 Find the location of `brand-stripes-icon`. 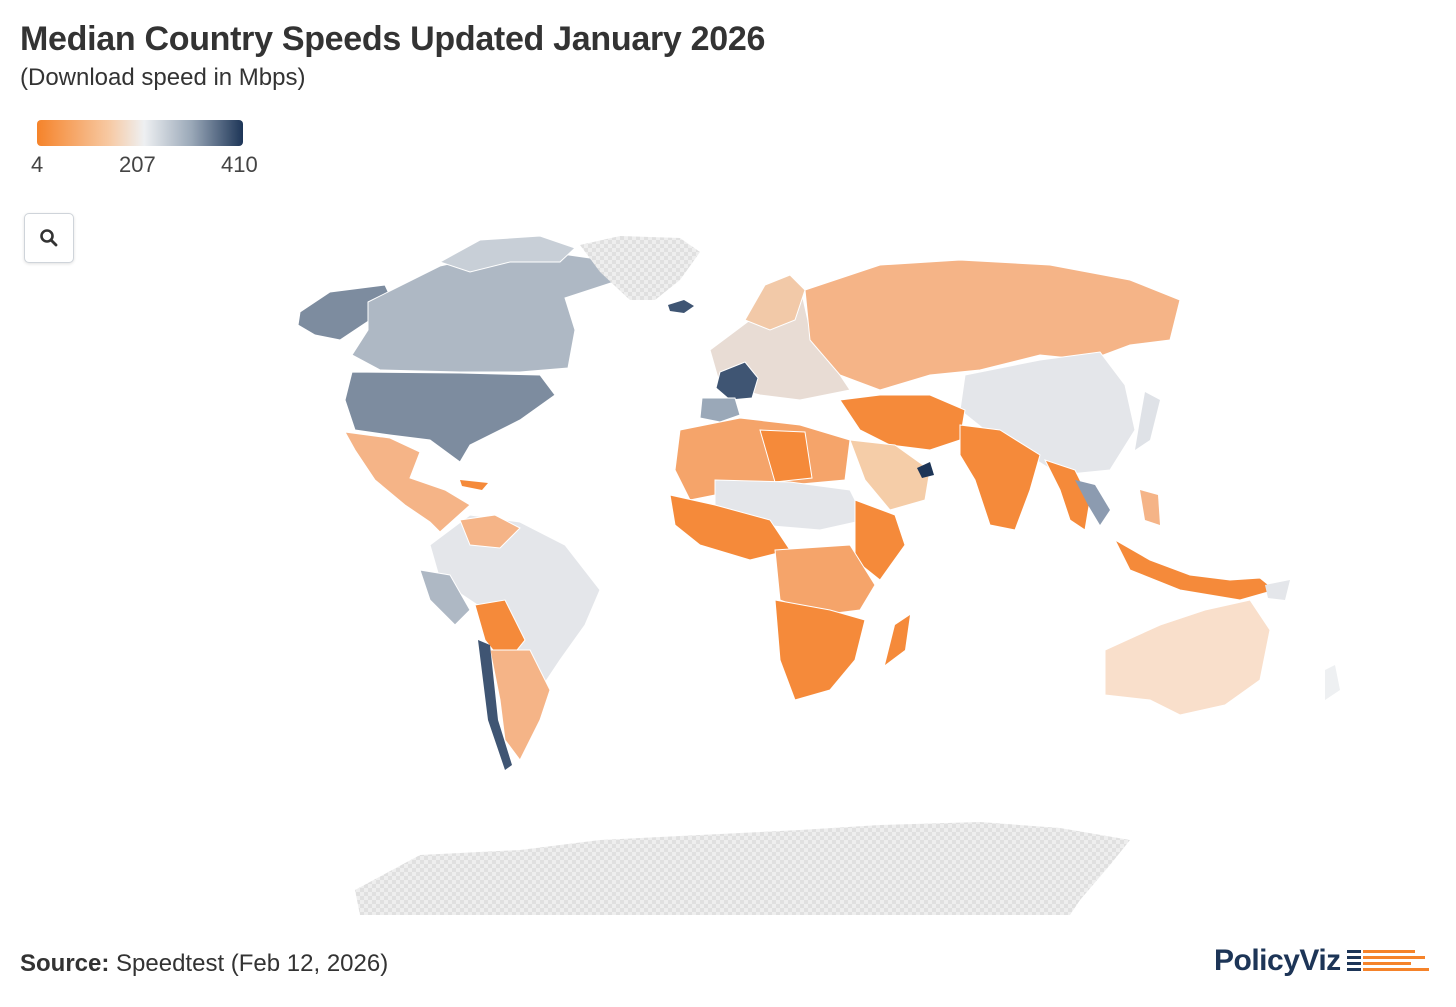

brand-stripes-icon is located at coordinates (1387, 960).